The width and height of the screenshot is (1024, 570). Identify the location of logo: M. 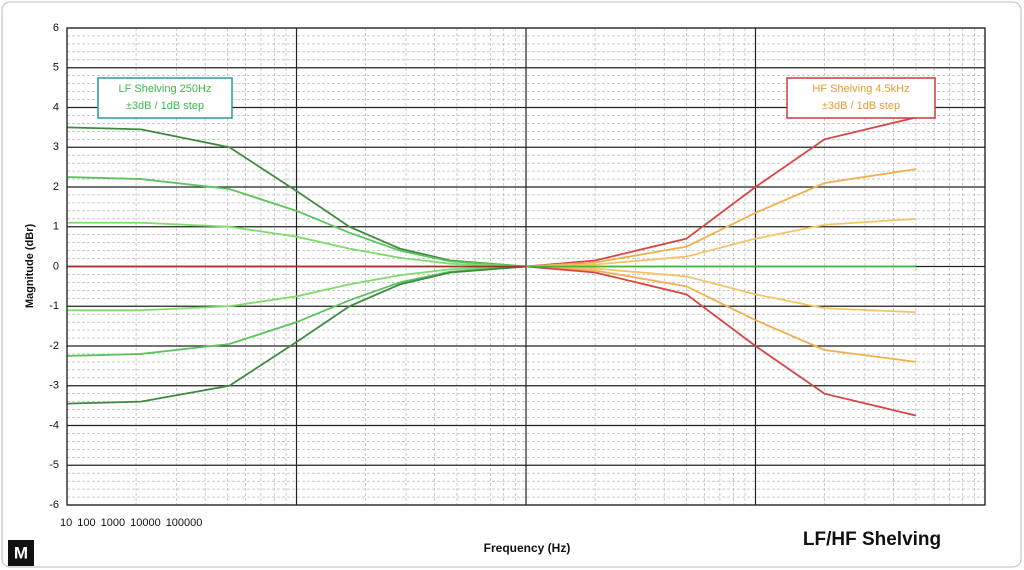
(21, 552).